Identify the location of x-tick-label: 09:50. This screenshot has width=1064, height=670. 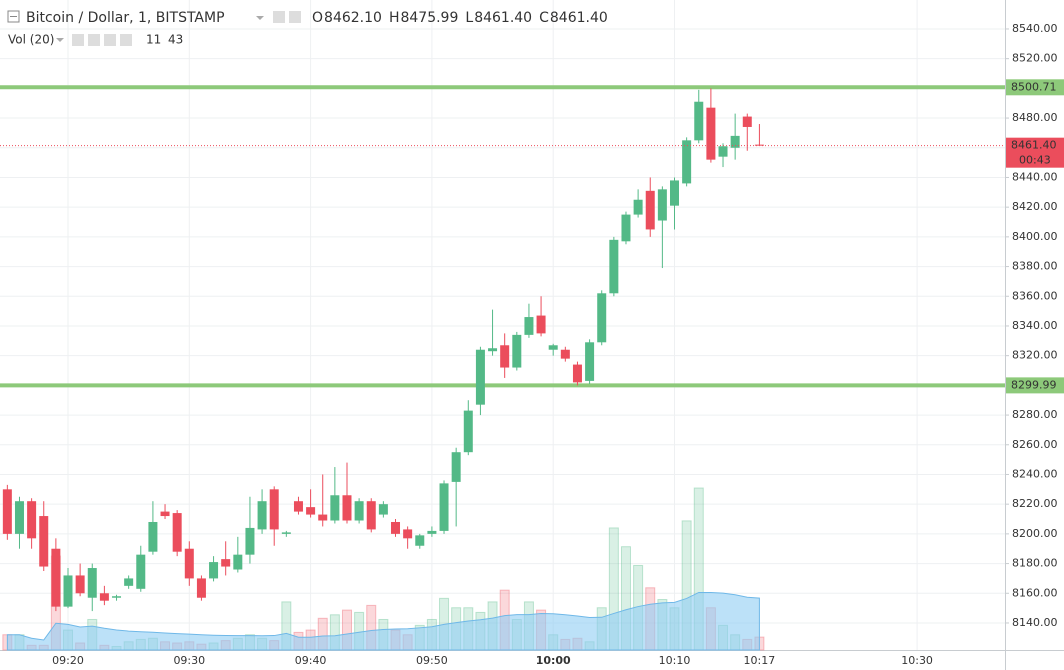
(432, 660).